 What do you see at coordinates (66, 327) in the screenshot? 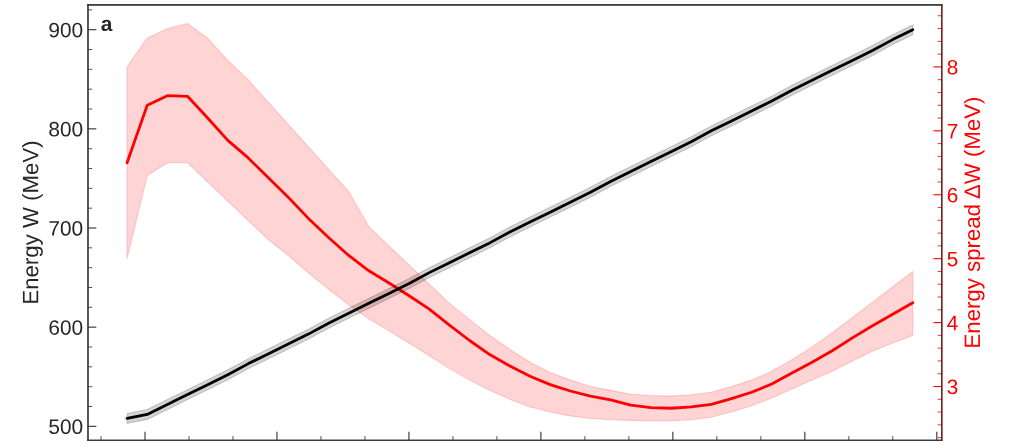
I see `y-tick-label: 600` at bounding box center [66, 327].